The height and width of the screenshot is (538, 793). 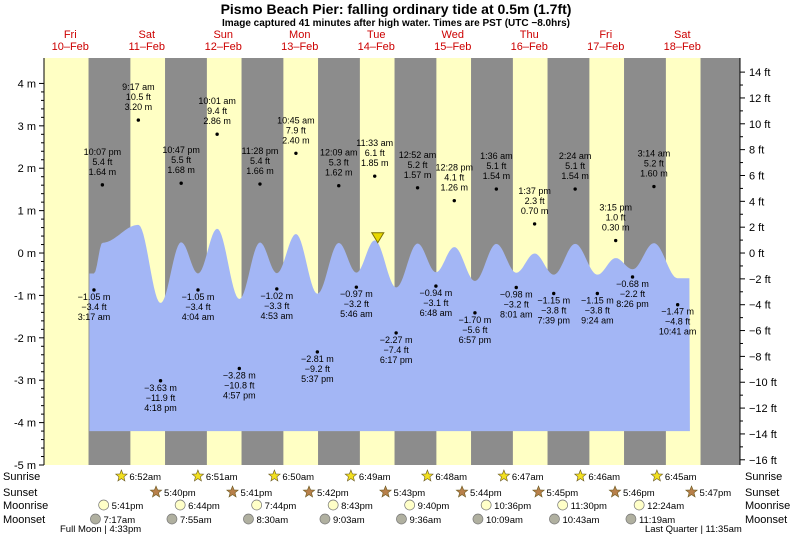 What do you see at coordinates (633, 294) in the screenshot?
I see `tide-label: −2.2 ft` at bounding box center [633, 294].